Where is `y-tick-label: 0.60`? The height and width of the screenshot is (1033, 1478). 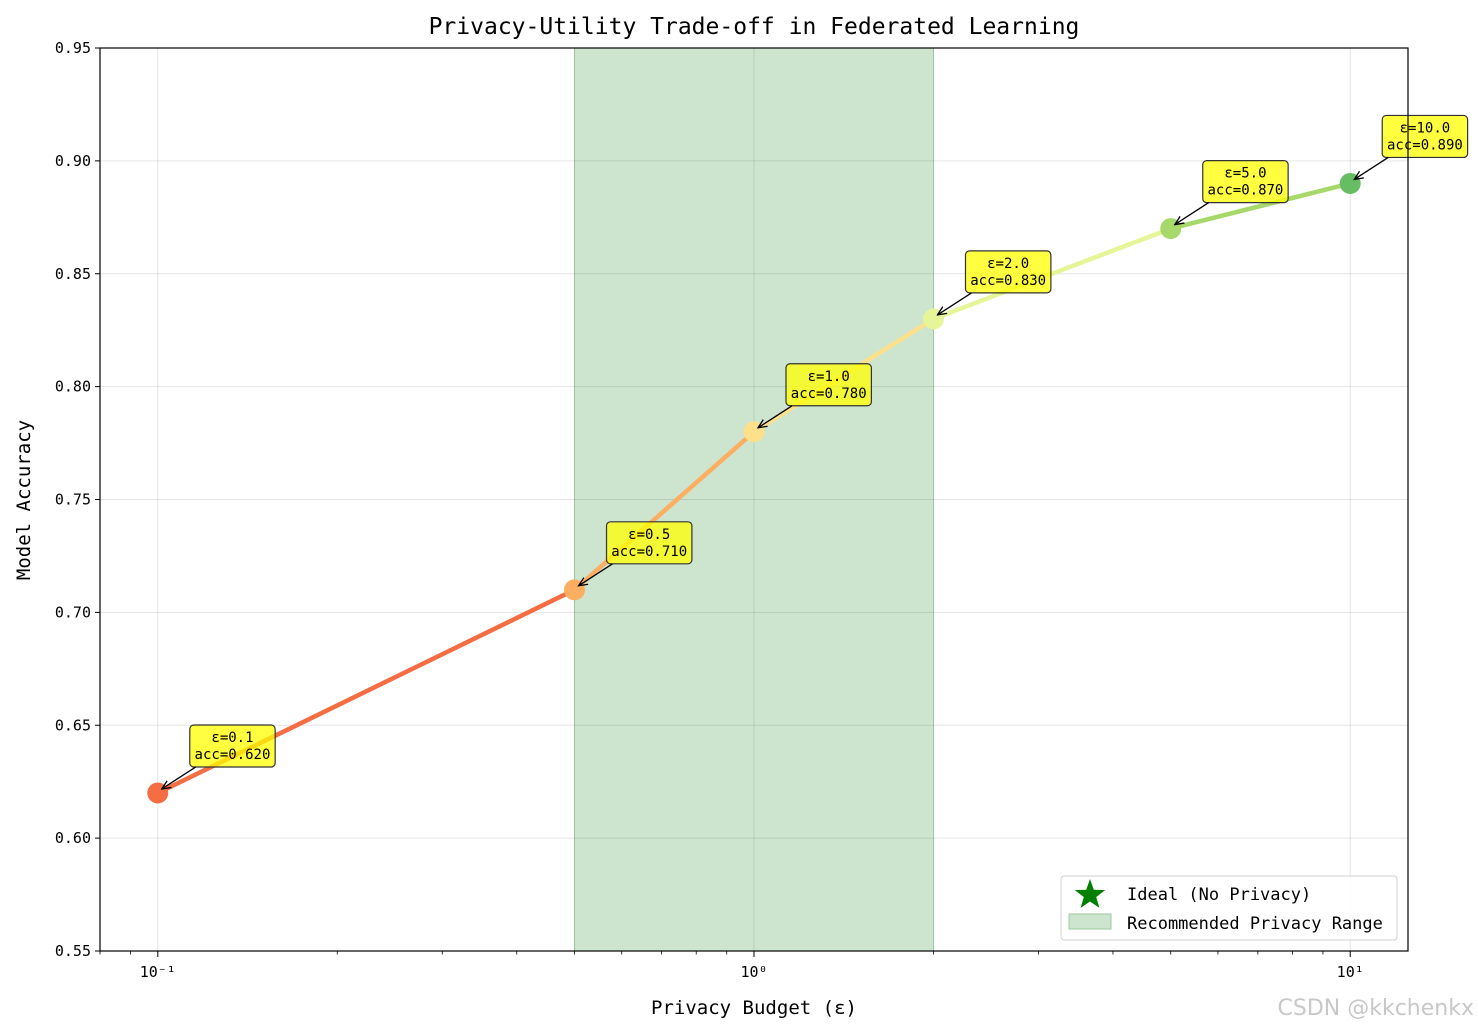 y-tick-label: 0.60 is located at coordinates (73, 838).